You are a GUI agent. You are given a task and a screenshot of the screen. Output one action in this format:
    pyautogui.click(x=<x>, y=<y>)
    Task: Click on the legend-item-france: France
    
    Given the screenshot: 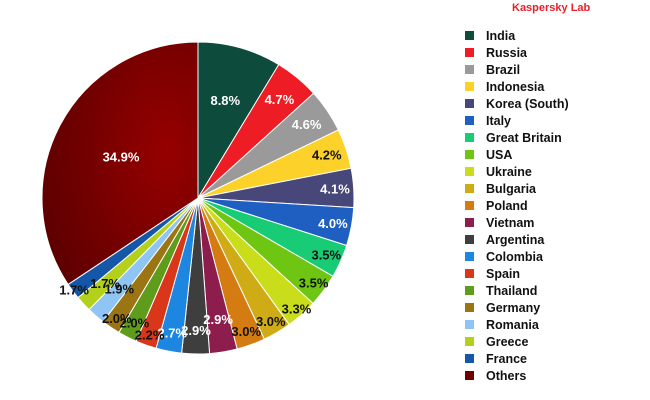 What is the action you would take?
    pyautogui.click(x=517, y=358)
    